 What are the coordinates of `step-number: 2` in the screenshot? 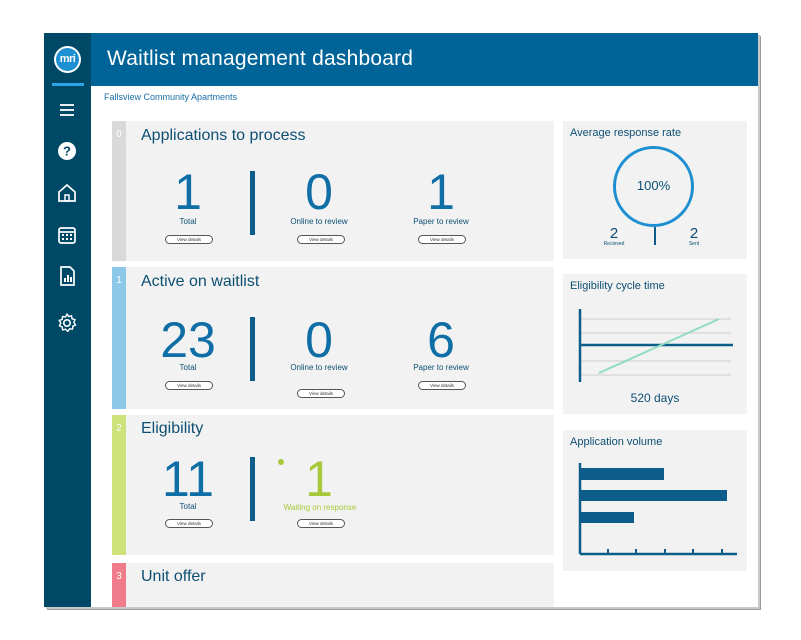 It's located at (119, 428).